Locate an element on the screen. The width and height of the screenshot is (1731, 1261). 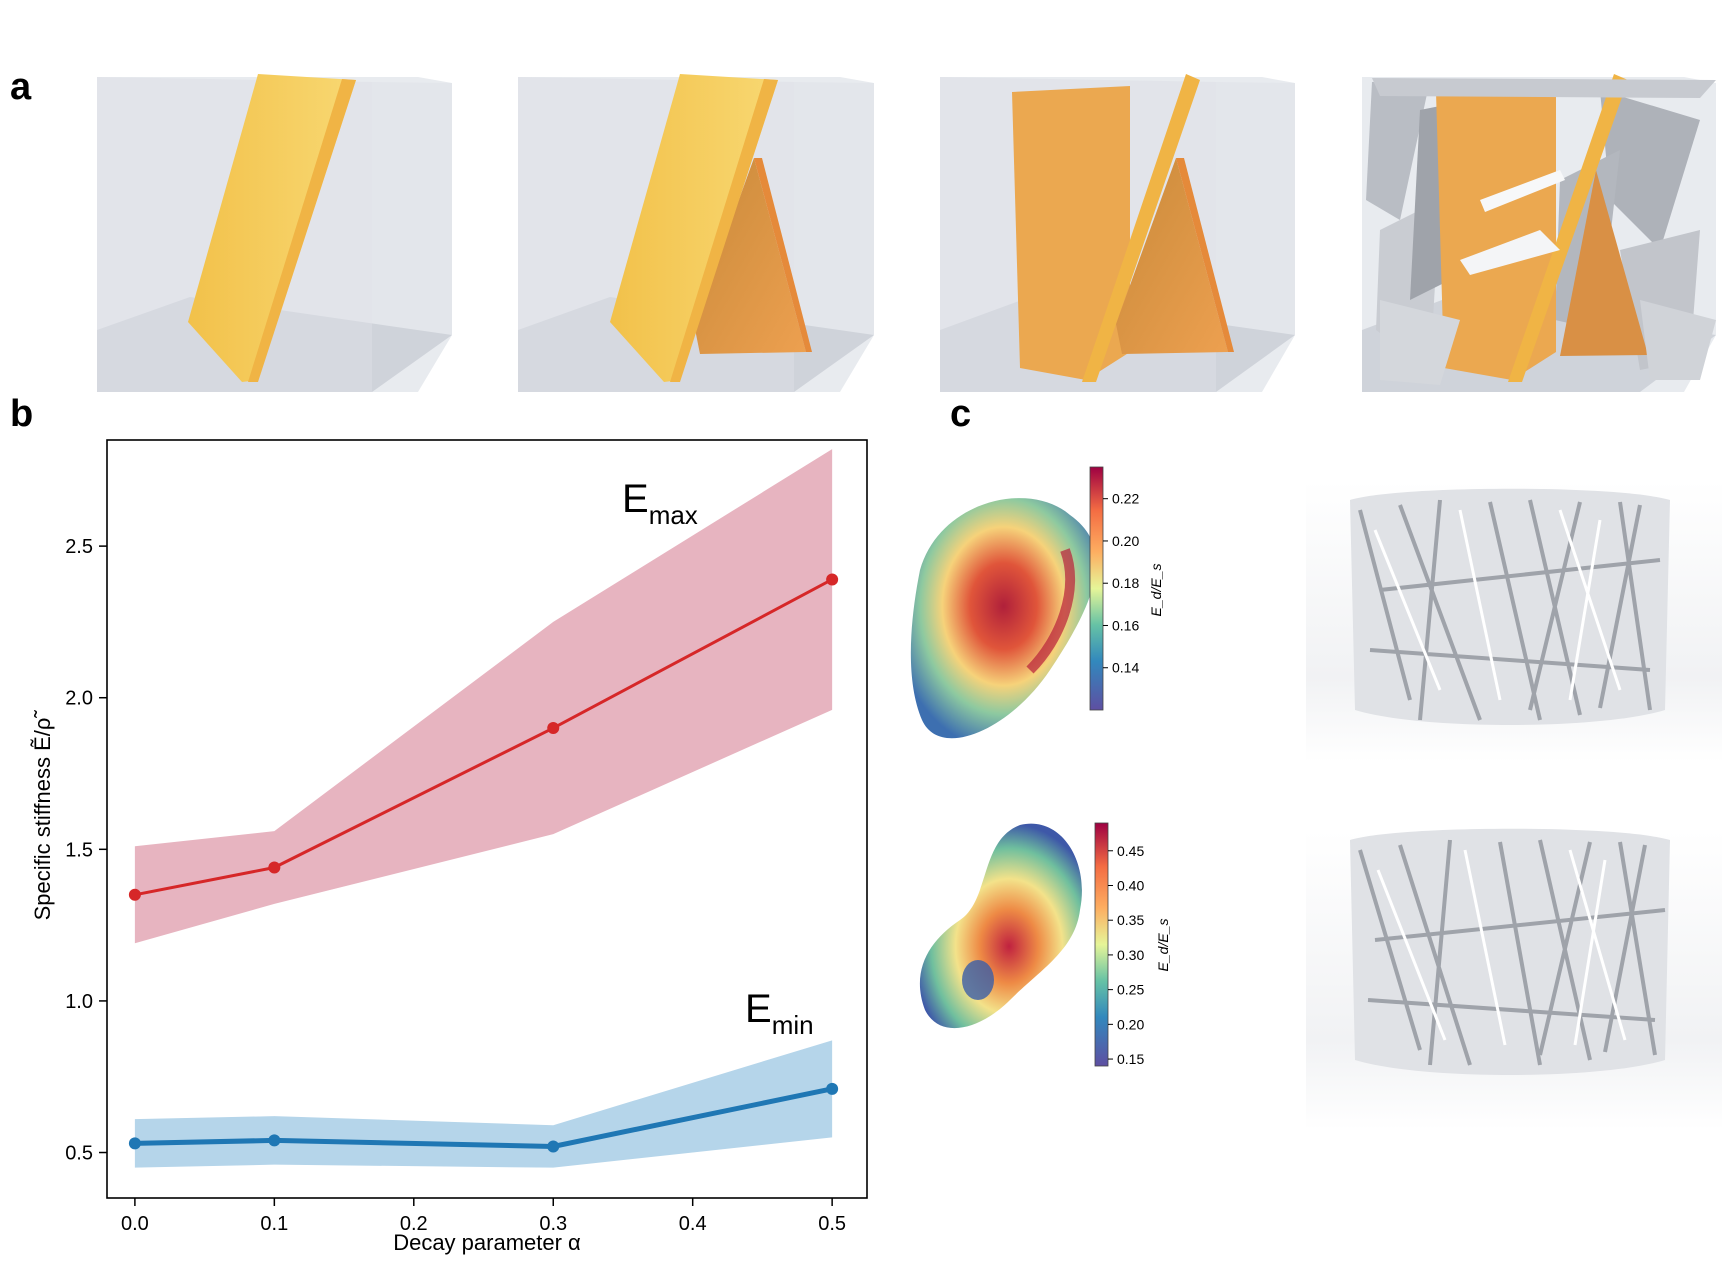
y-tick-label: 2.5 is located at coordinates (79, 547).